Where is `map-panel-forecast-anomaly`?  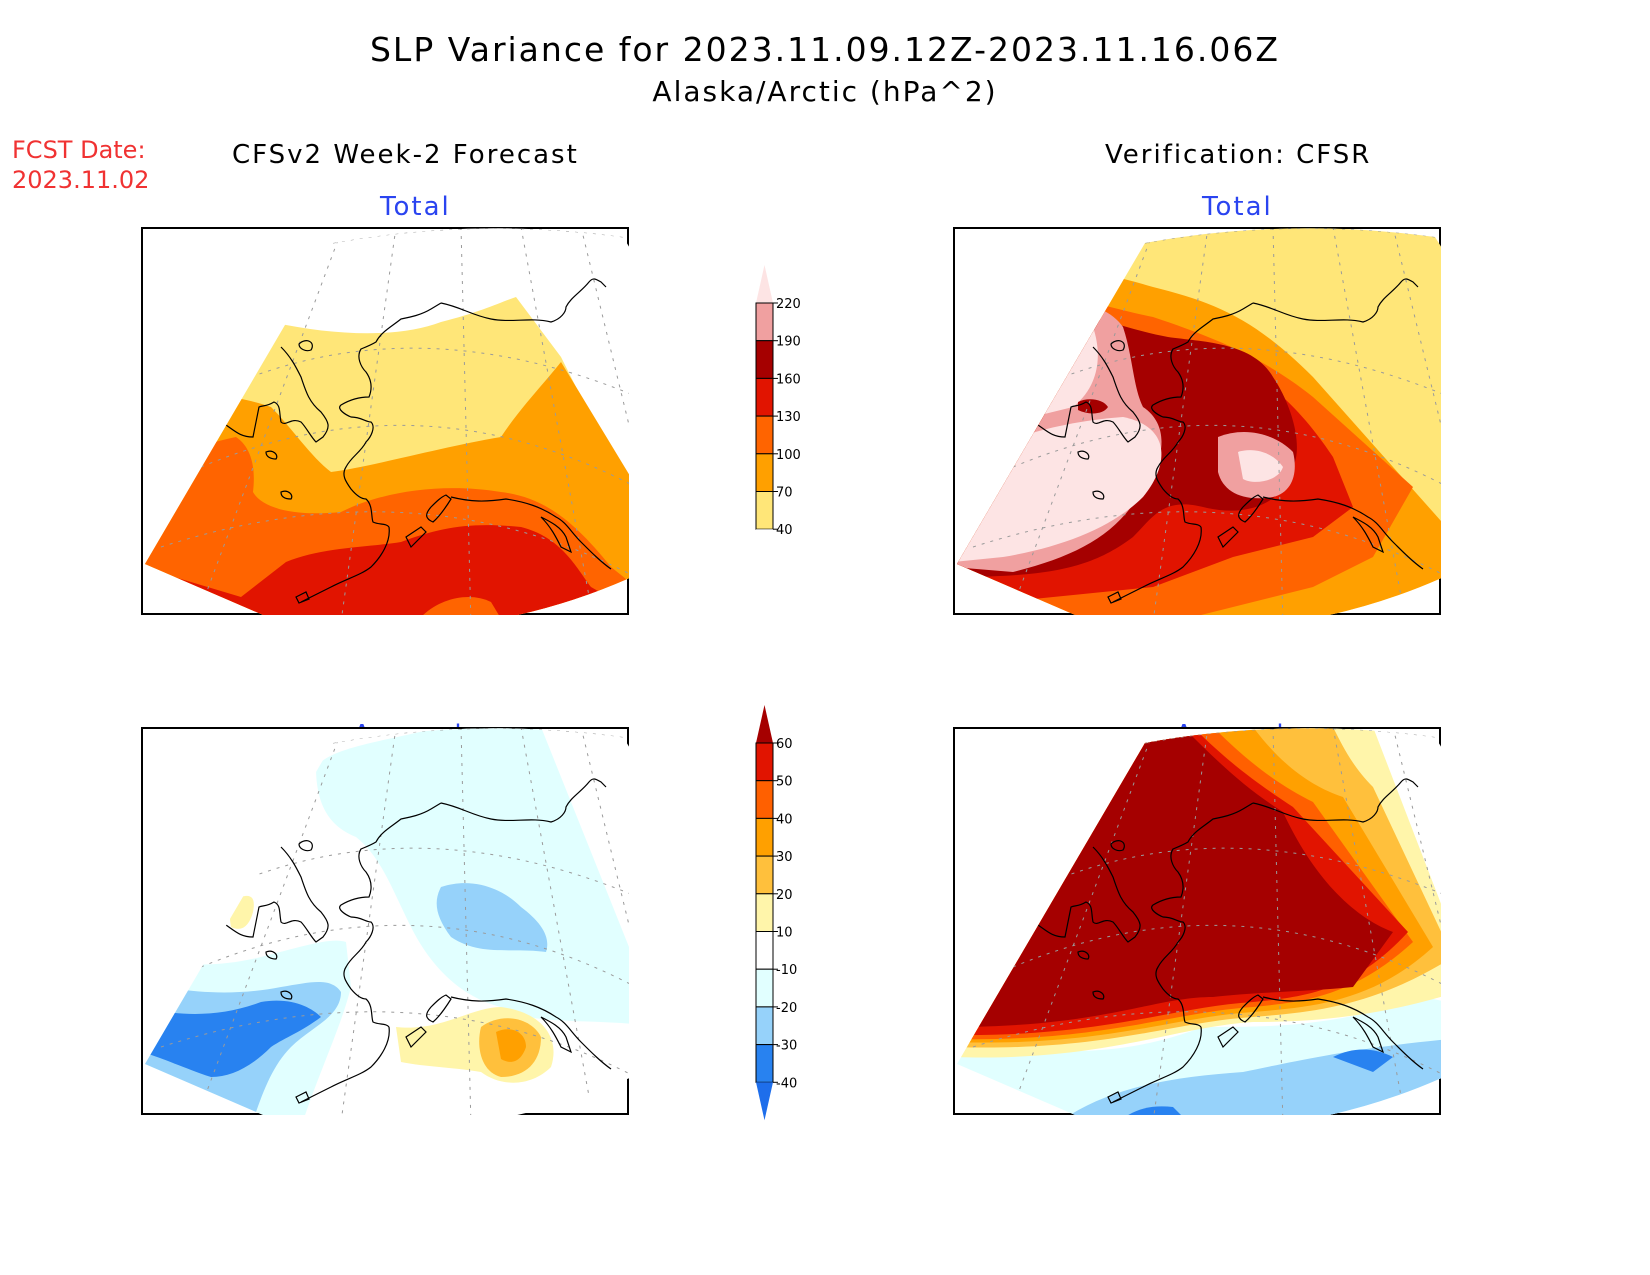 map-panel-forecast-anomaly is located at coordinates (385, 921).